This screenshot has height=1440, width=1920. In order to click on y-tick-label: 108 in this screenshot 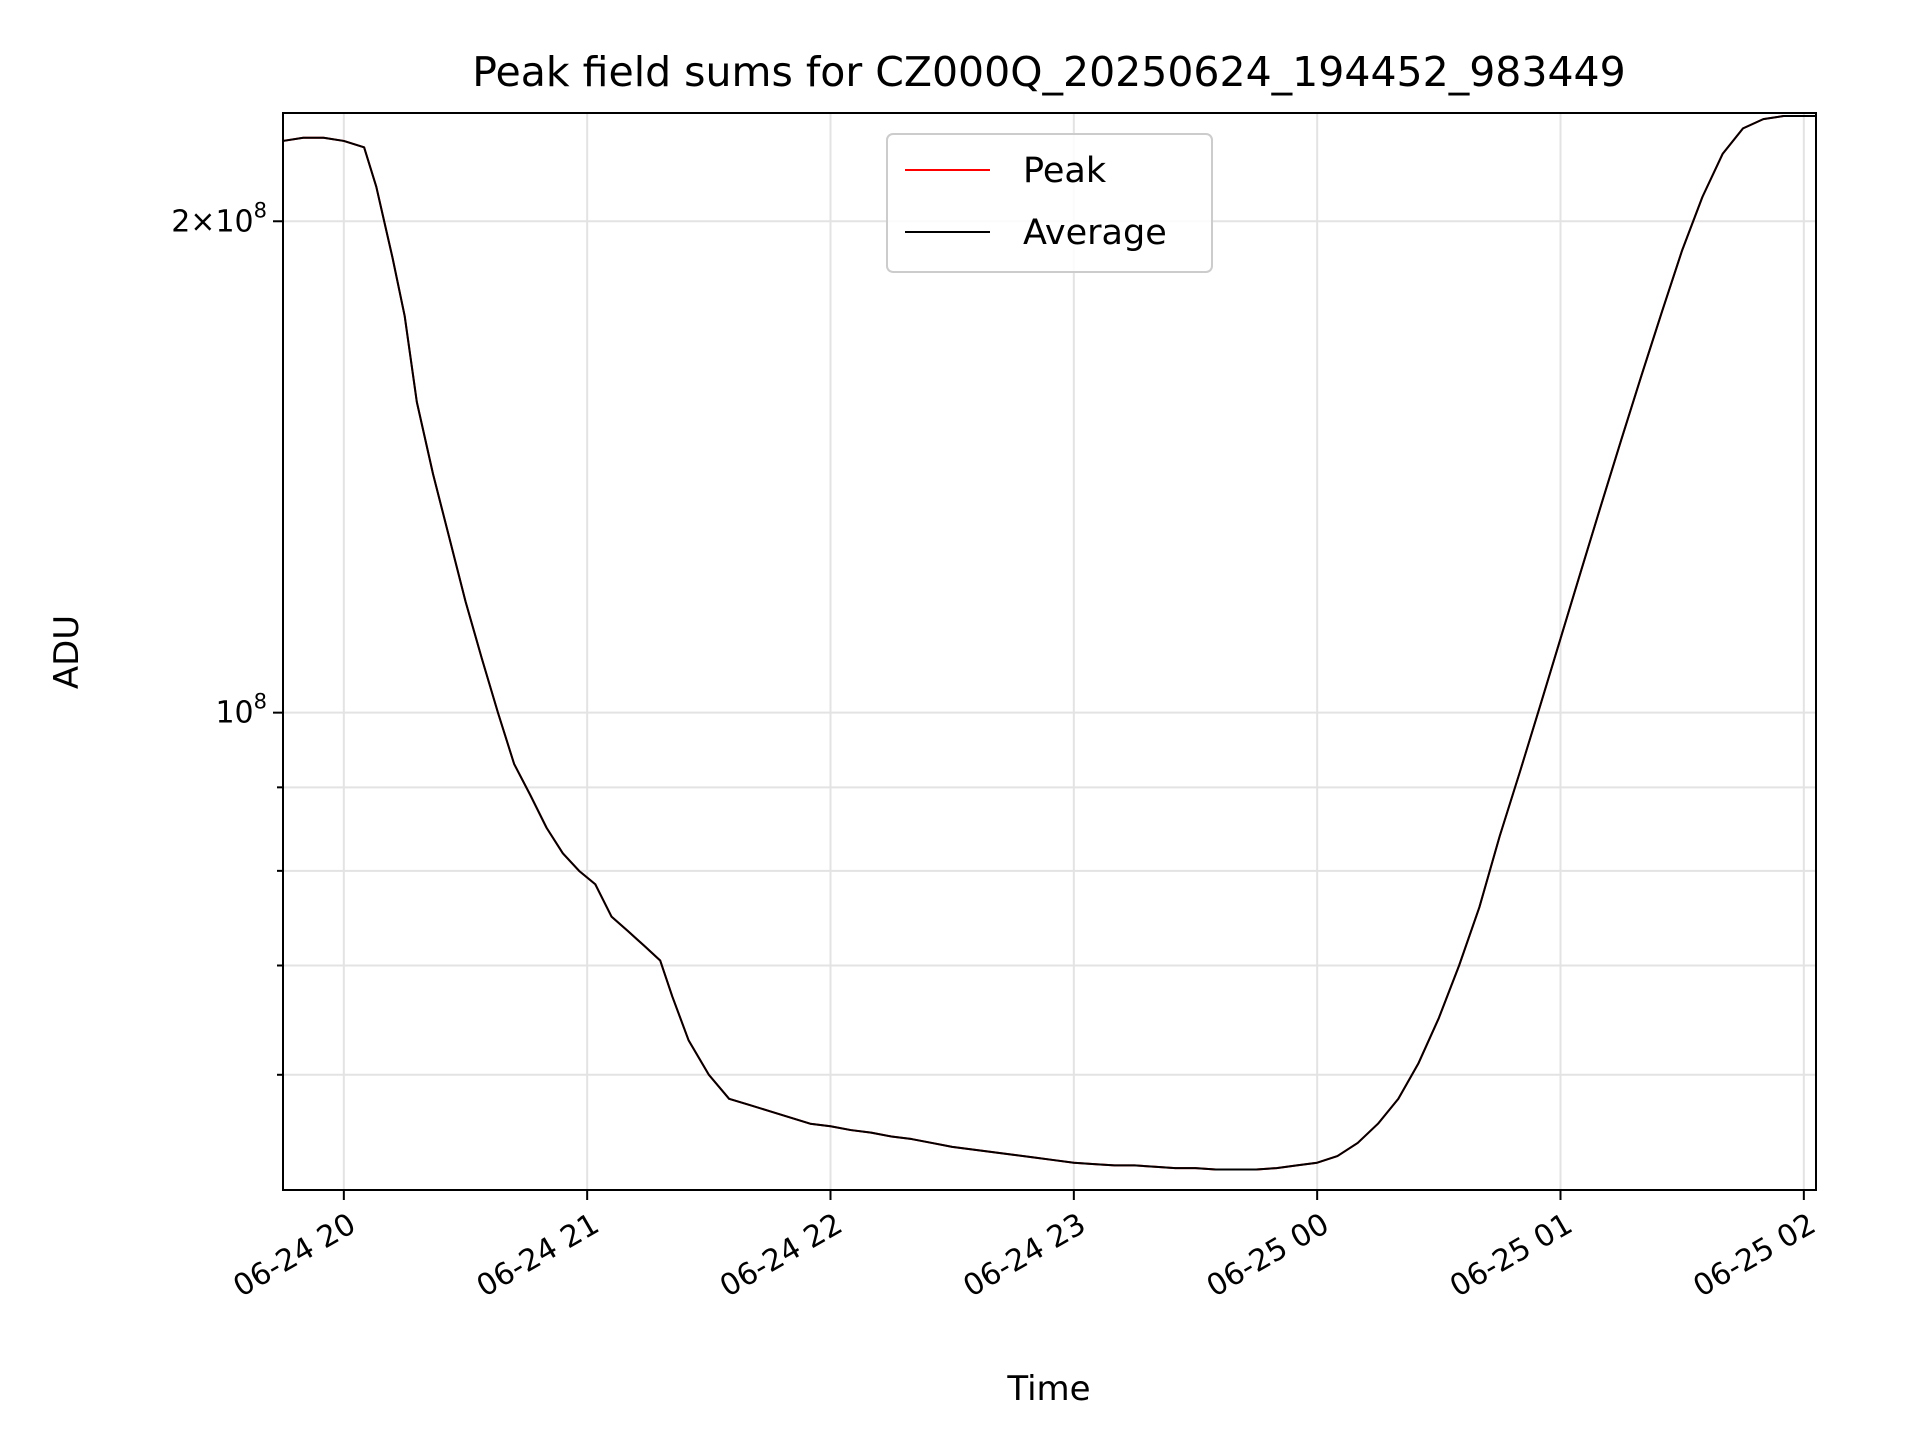, I will do `click(241, 710)`.